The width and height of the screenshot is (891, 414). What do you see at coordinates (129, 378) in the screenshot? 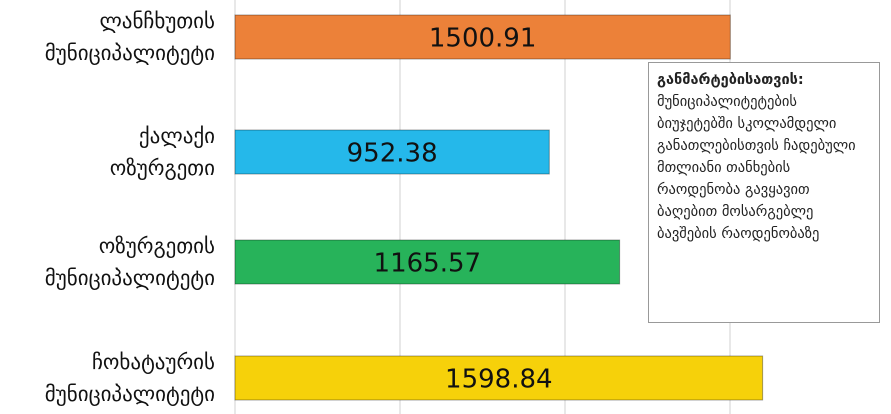
I see `category-label: ჩოხატაურის მუნიციპალიტეტი` at bounding box center [129, 378].